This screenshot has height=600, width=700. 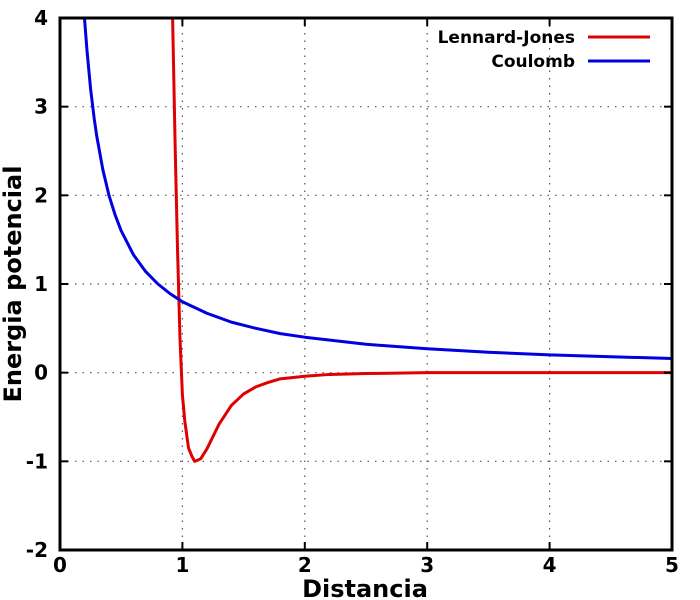 What do you see at coordinates (37, 550) in the screenshot?
I see `y-tick-label: -2` at bounding box center [37, 550].